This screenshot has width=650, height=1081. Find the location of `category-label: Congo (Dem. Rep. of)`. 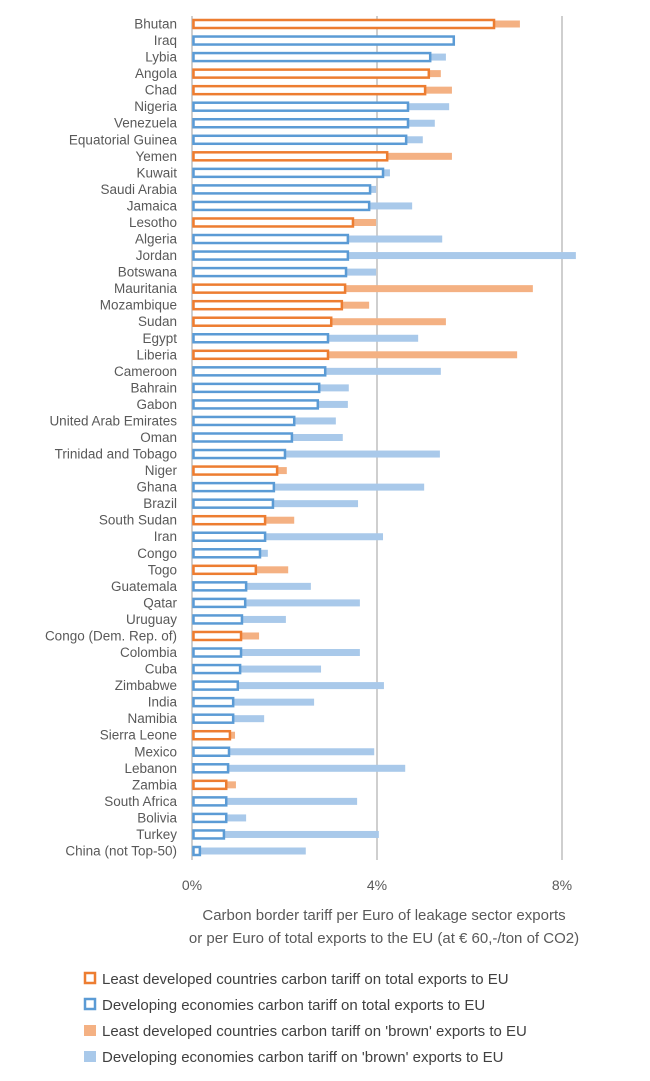

category-label: Congo (Dem. Rep. of) is located at coordinates (111, 635).